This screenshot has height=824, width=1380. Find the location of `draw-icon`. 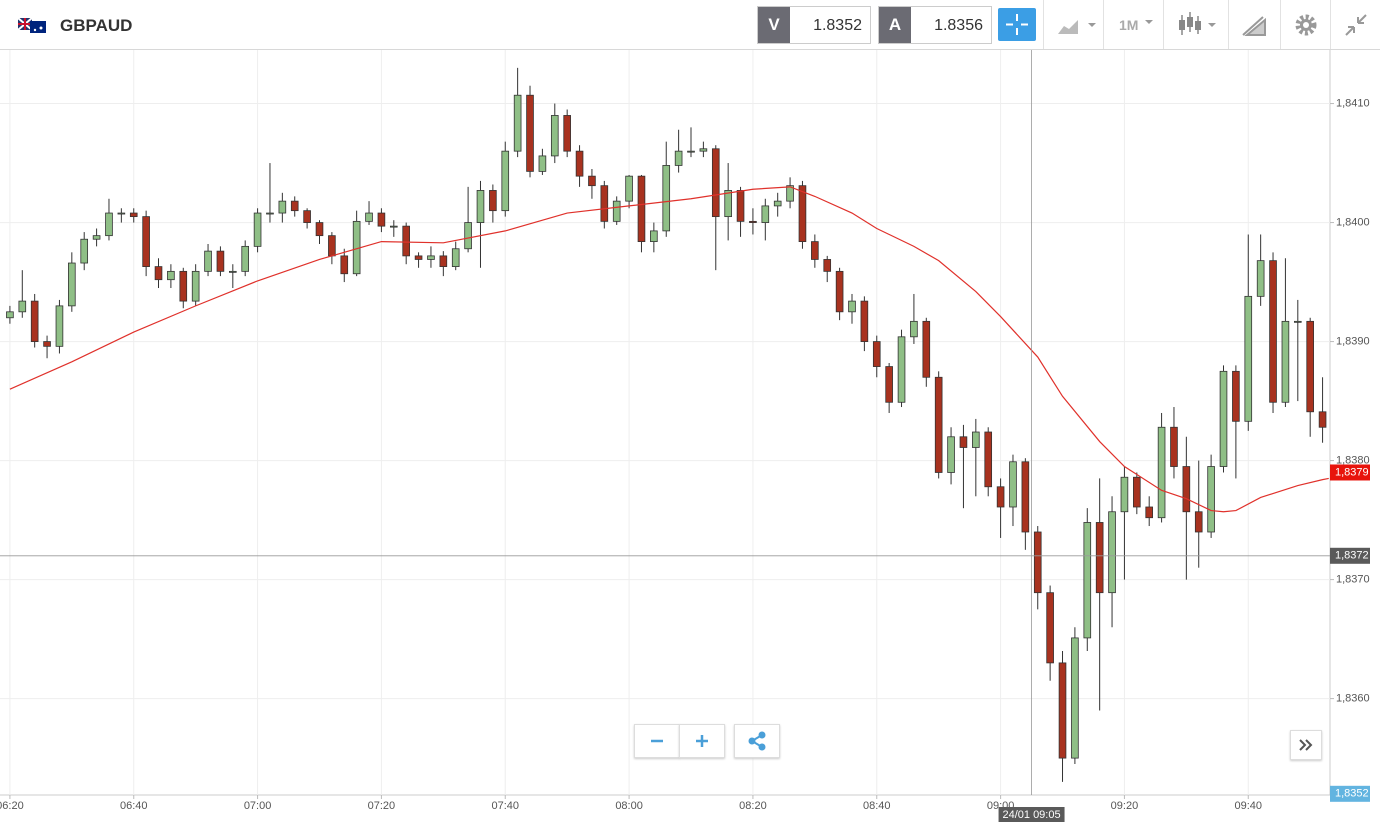

draw-icon is located at coordinates (1254, 26).